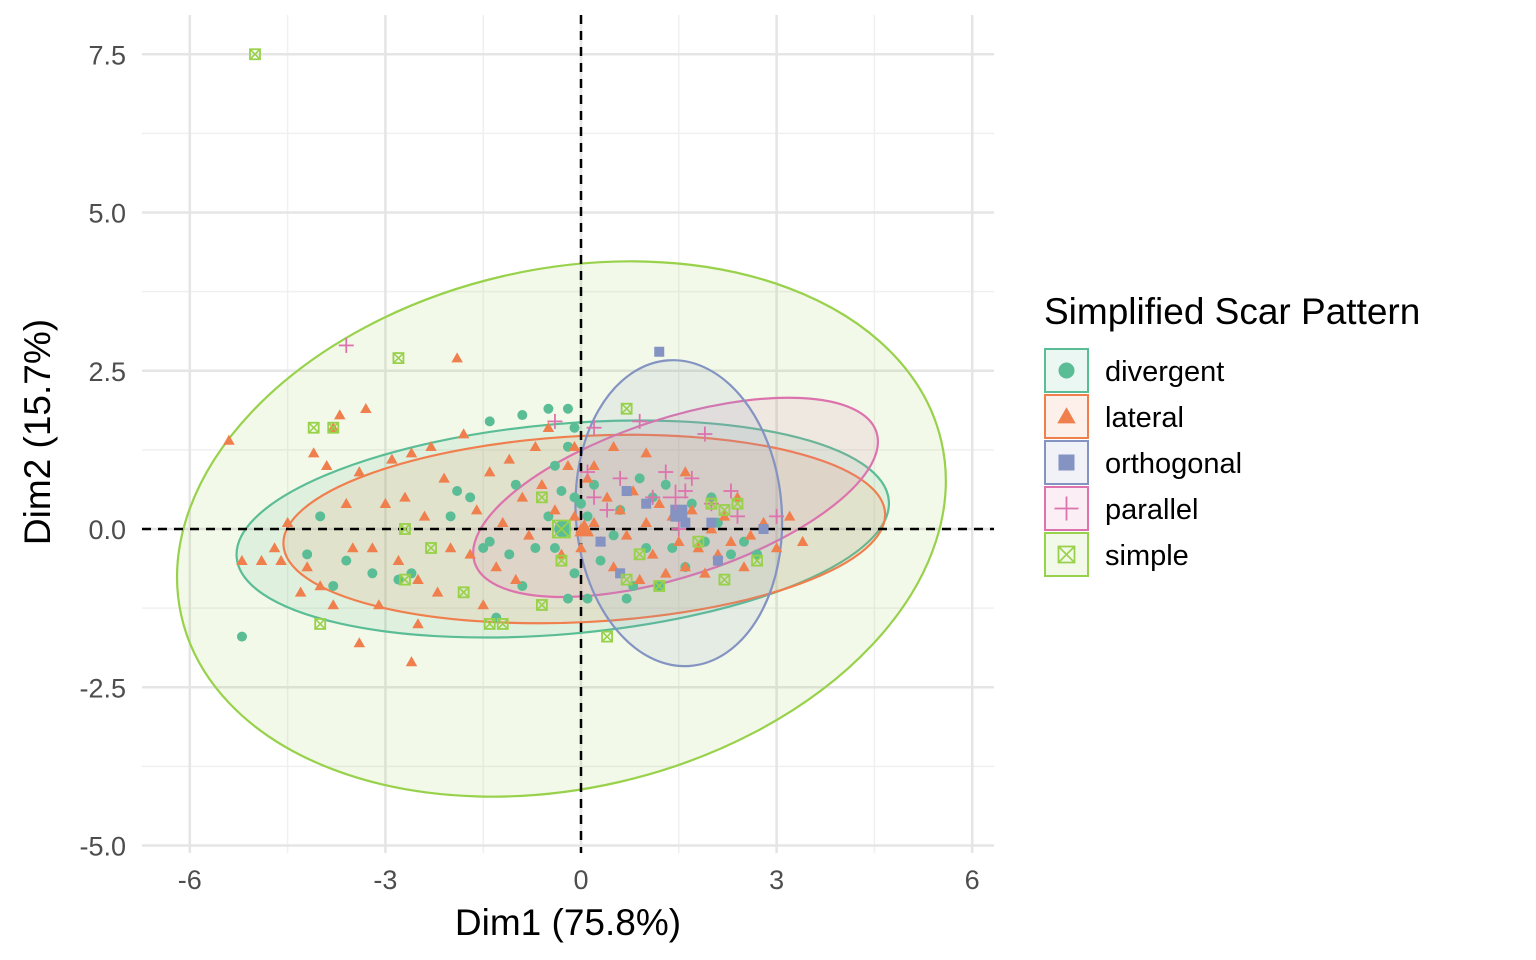  Describe the element at coordinates (579, 880) in the screenshot. I see `x-axis-tick-labels: -6 -3 0 3 6` at that location.